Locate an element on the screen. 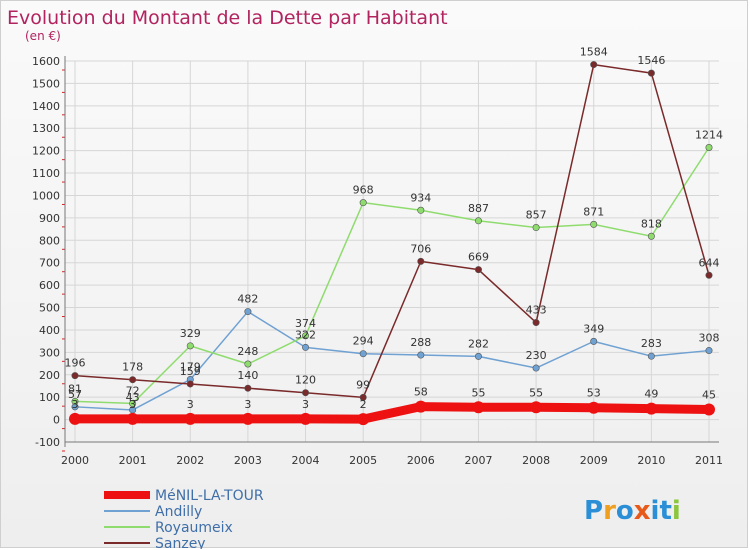 This screenshot has width=750, height=550. data-label: 43 is located at coordinates (133, 397).